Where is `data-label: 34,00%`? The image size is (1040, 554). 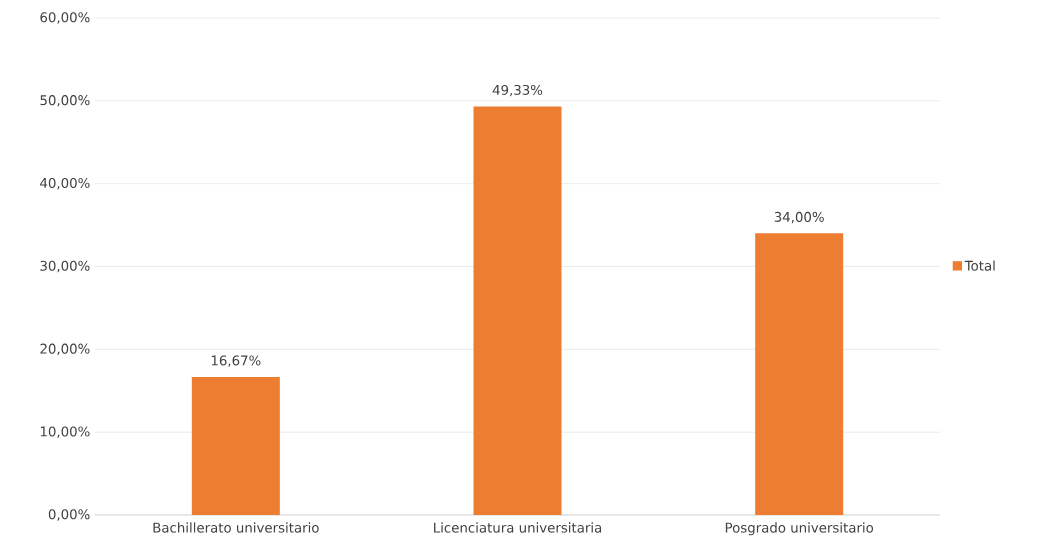 data-label: 34,00% is located at coordinates (799, 217).